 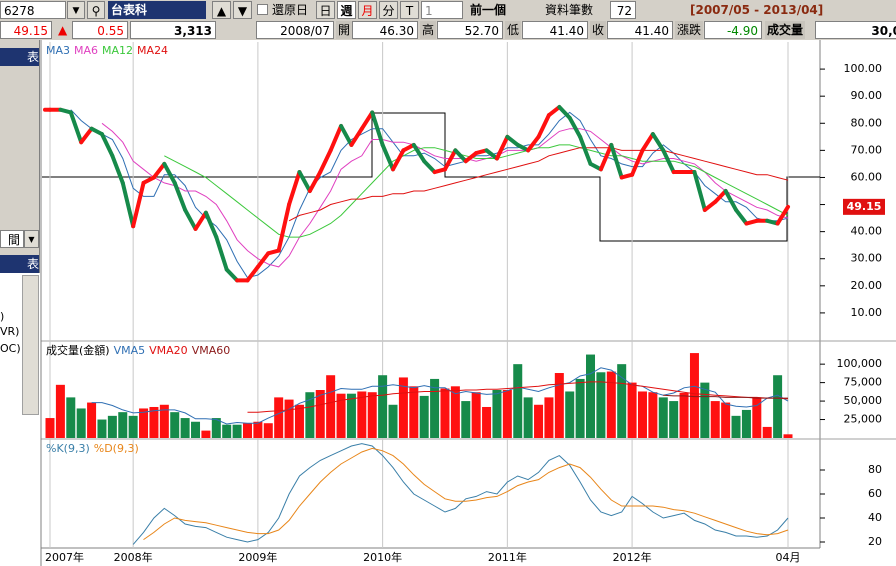 What do you see at coordinates (867, 285) in the screenshot?
I see `y-tick-label: 20.00` at bounding box center [867, 285].